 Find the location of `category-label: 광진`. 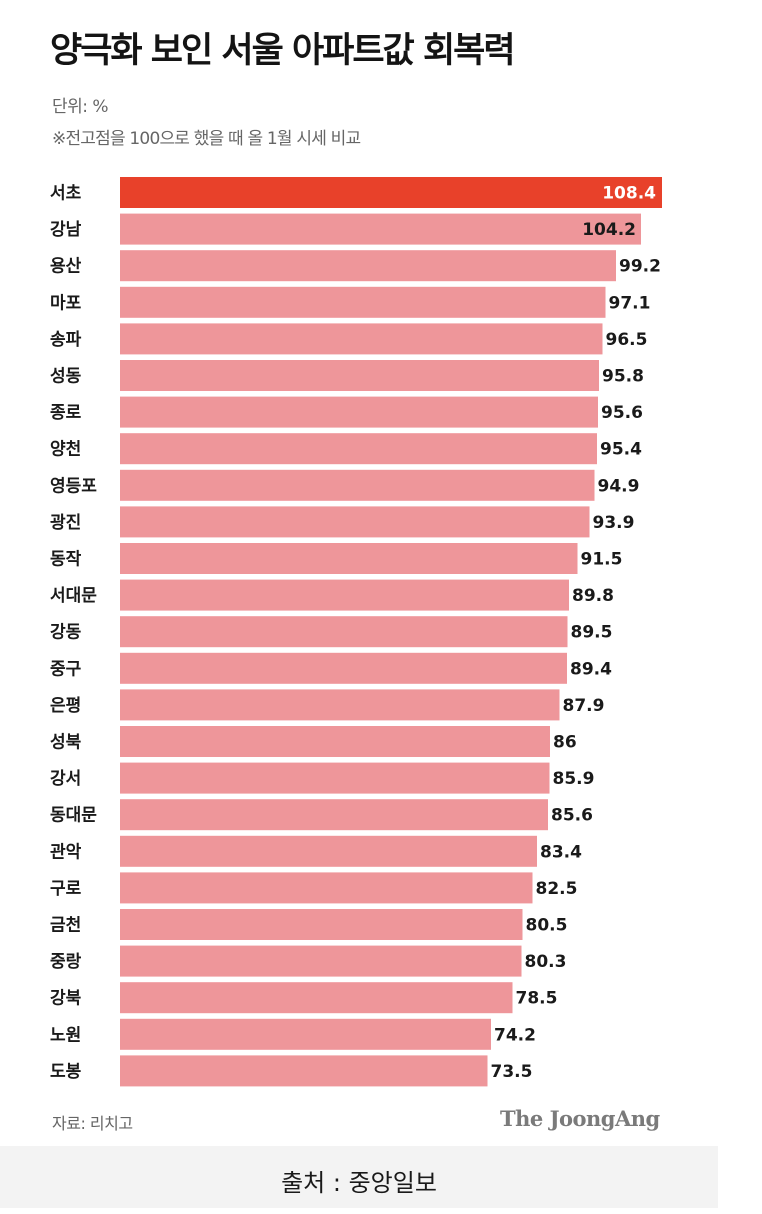

category-label: 광진 is located at coordinates (65, 523).